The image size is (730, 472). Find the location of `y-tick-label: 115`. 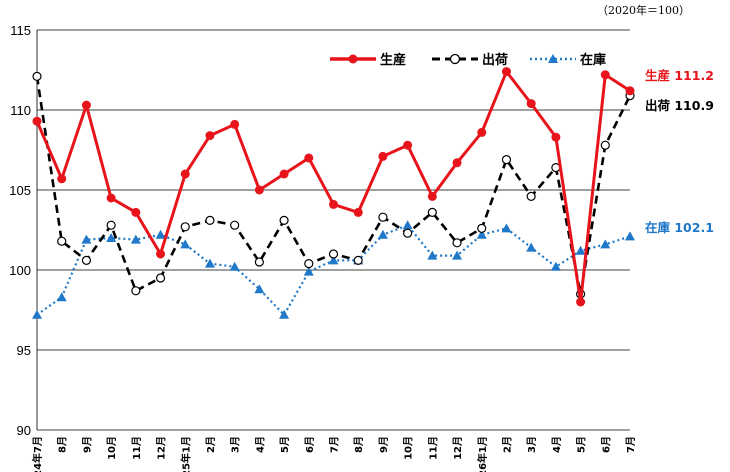

y-tick-label: 115 is located at coordinates (20, 30).